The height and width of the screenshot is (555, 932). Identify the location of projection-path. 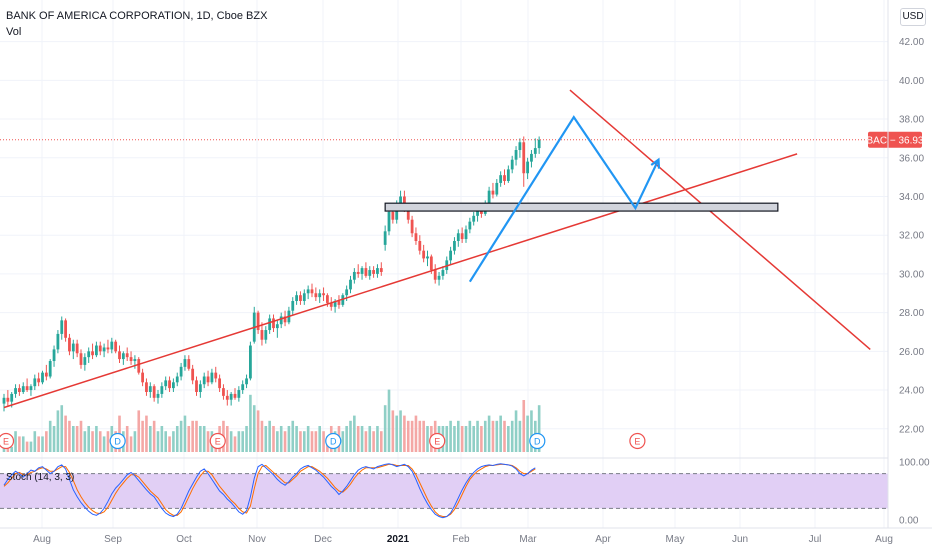
(564, 199).